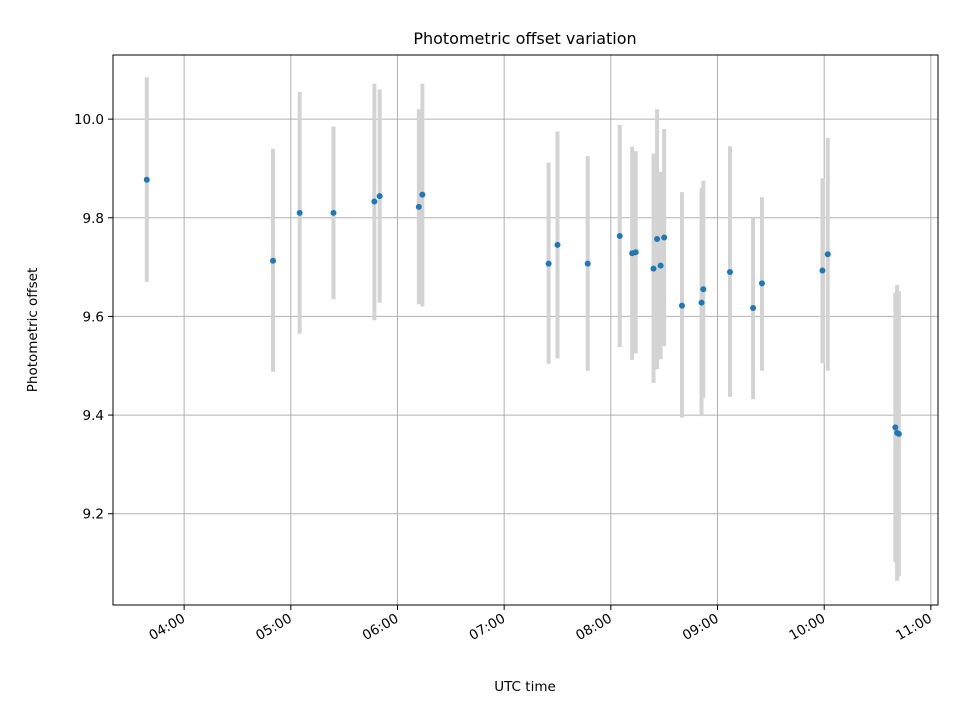 This screenshot has height=720, width=960. What do you see at coordinates (93, 416) in the screenshot?
I see `y-tick-label: 9.4` at bounding box center [93, 416].